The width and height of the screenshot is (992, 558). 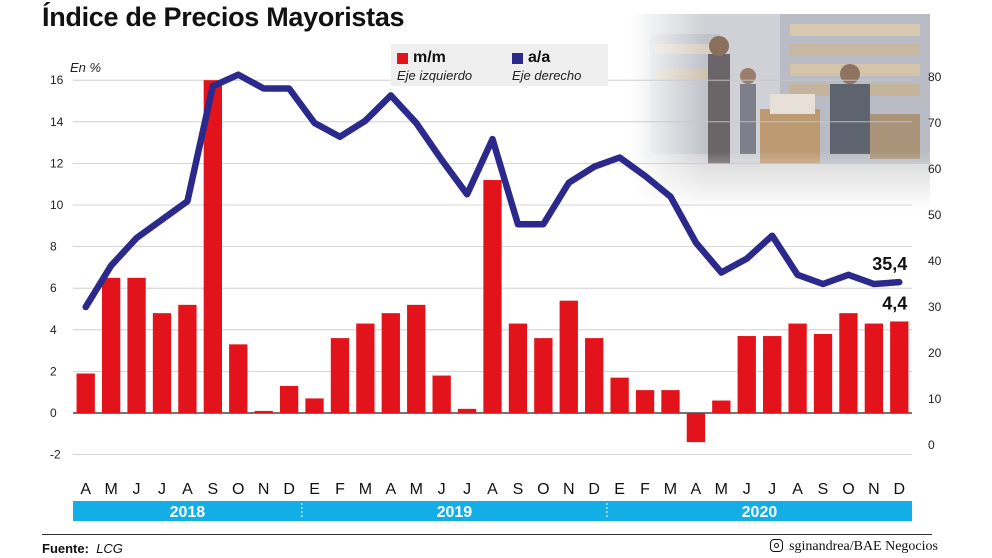 What do you see at coordinates (223, 17) in the screenshot?
I see `chart-title: Índice de Precios Mayoristas` at bounding box center [223, 17].